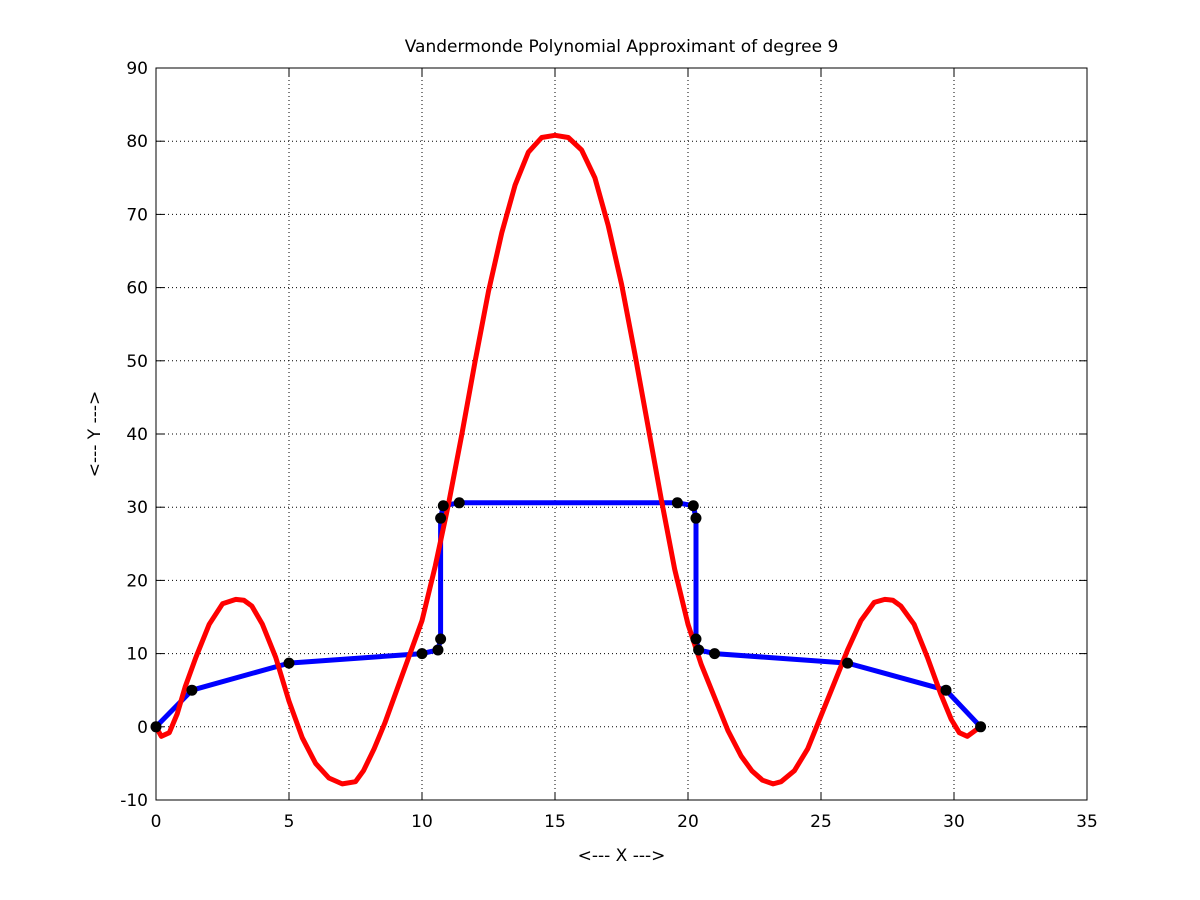 This screenshot has width=1200, height=900. Describe the element at coordinates (289, 822) in the screenshot. I see `x-tick-label: 5` at that location.